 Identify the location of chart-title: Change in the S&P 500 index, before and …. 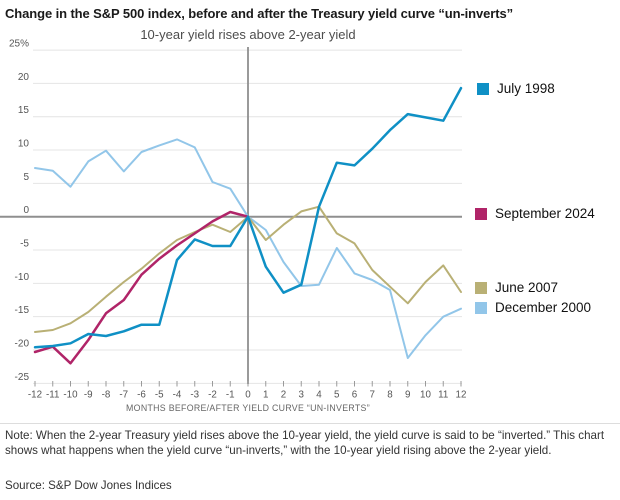
(259, 13).